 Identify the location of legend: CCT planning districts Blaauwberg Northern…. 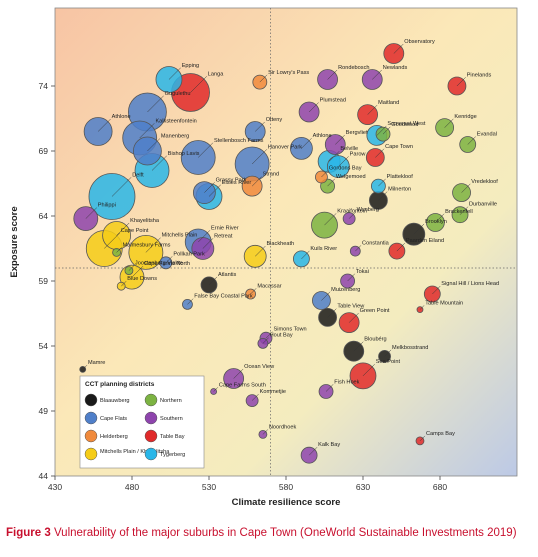
(142, 422).